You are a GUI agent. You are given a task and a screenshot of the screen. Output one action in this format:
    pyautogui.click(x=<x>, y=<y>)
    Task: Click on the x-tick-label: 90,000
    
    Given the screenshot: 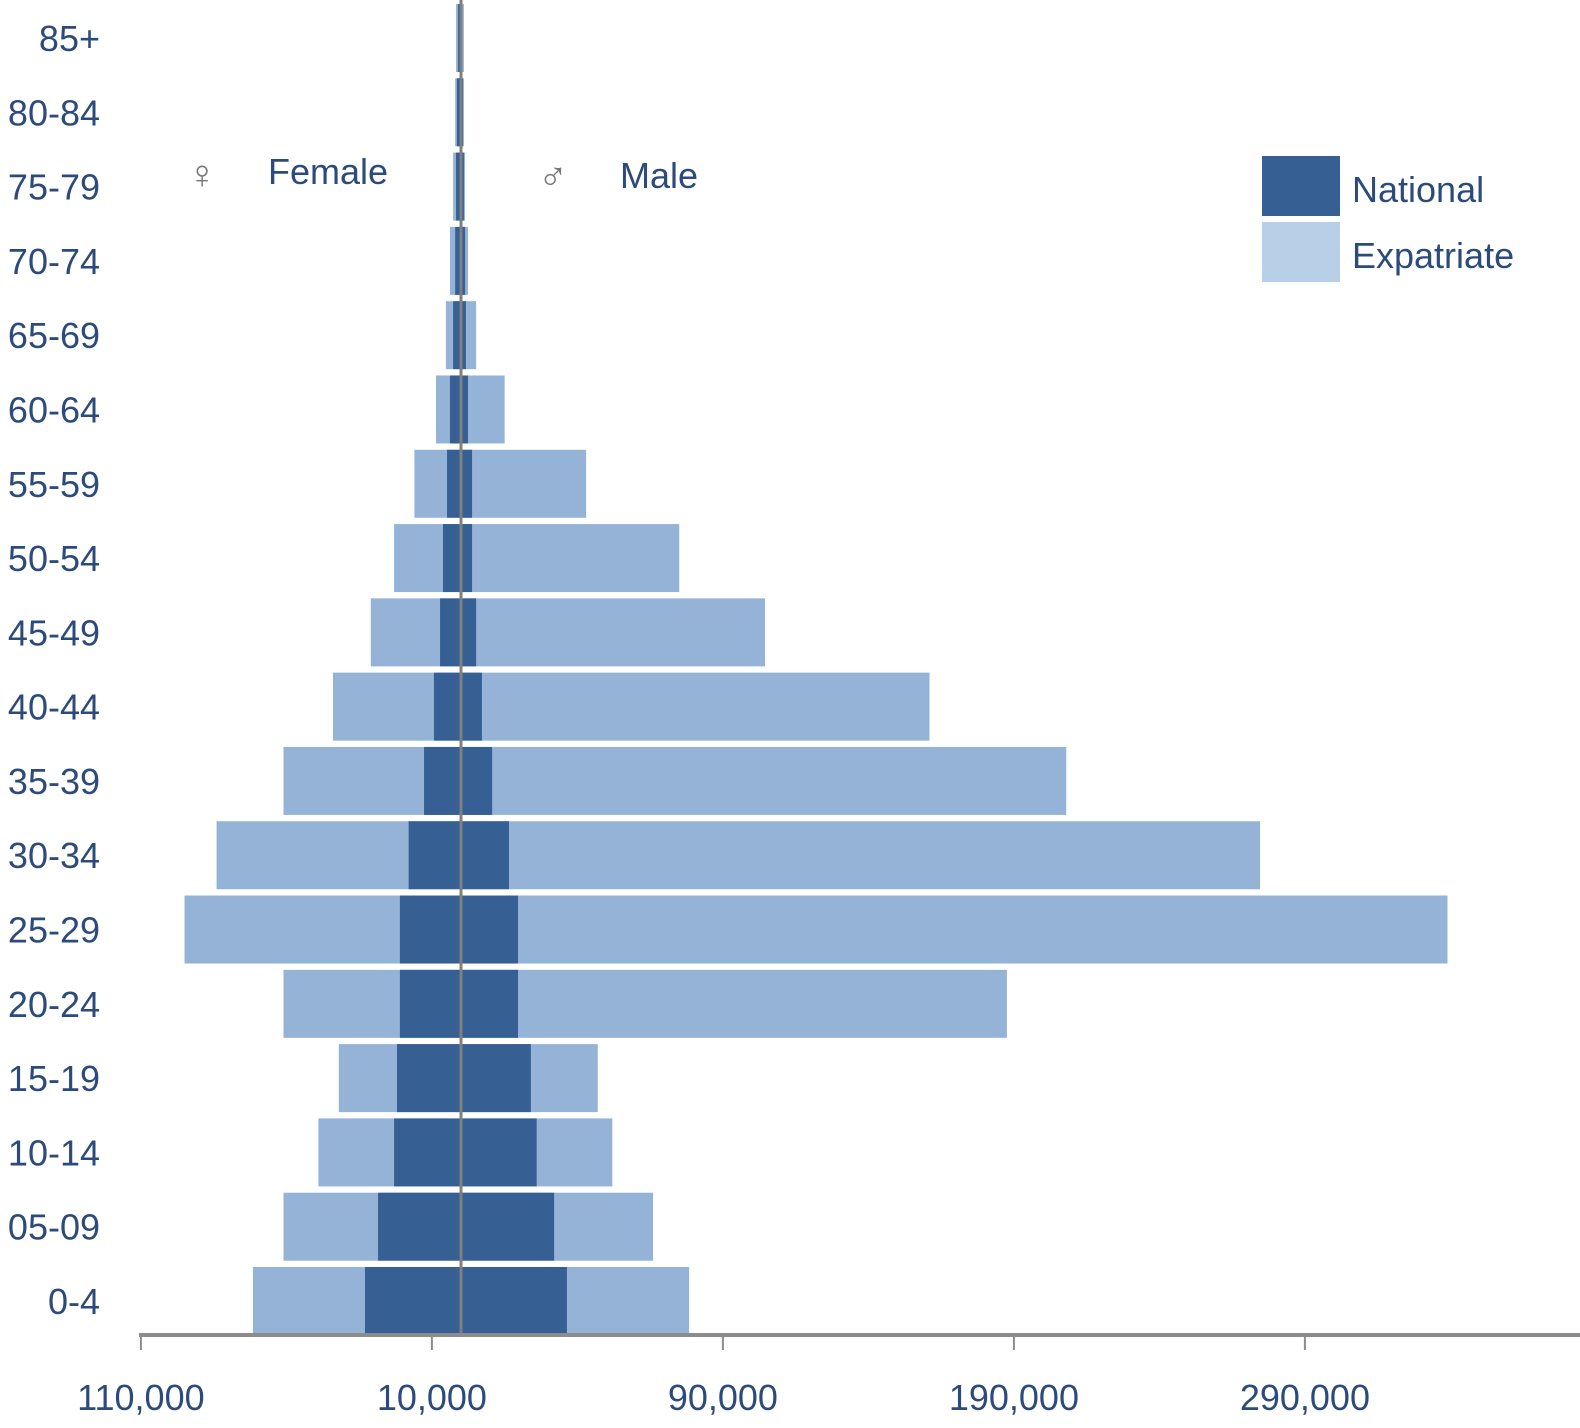 What is the action you would take?
    pyautogui.click(x=723, y=1397)
    